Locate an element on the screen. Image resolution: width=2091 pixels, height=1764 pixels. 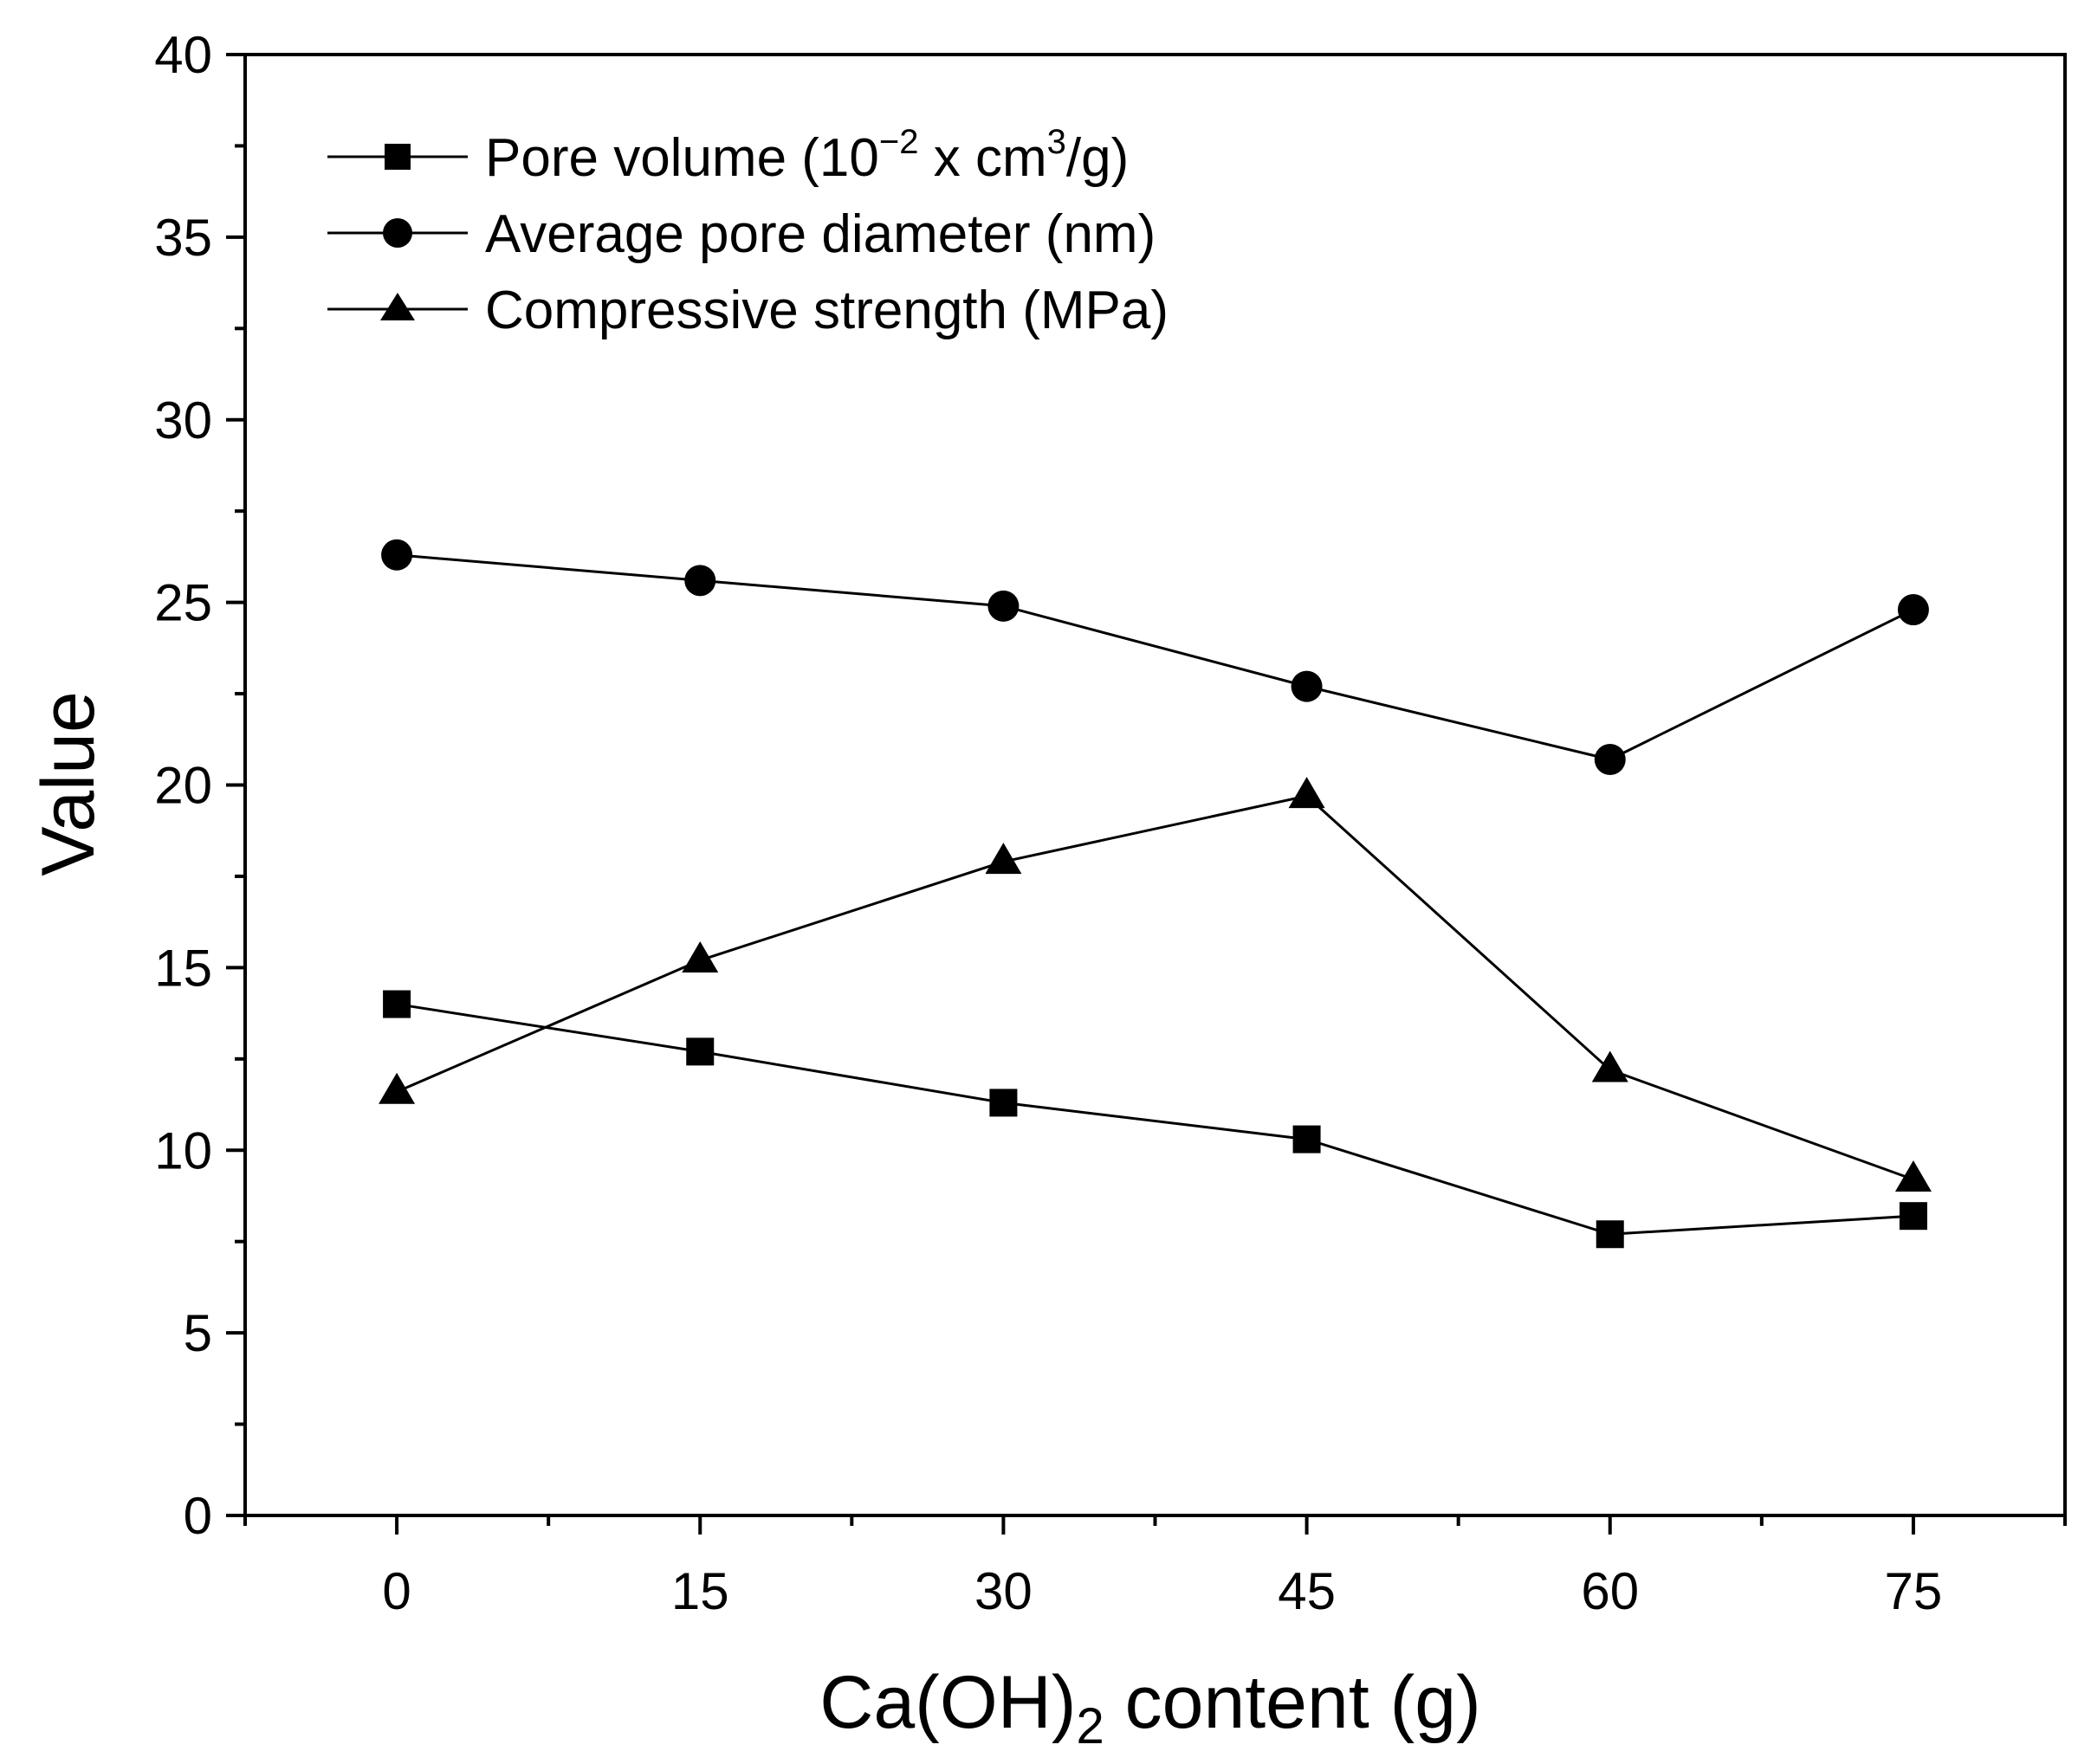
legend-item-compressive-strength: Compressive strength (MPa) is located at coordinates (747, 310).